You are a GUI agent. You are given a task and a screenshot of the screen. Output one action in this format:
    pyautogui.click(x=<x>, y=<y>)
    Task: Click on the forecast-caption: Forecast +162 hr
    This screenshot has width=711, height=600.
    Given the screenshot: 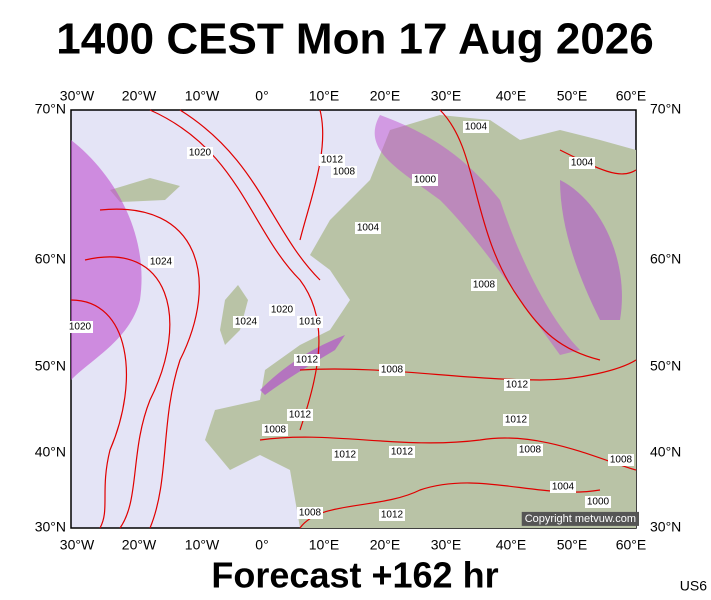 What is the action you would take?
    pyautogui.click(x=354, y=575)
    